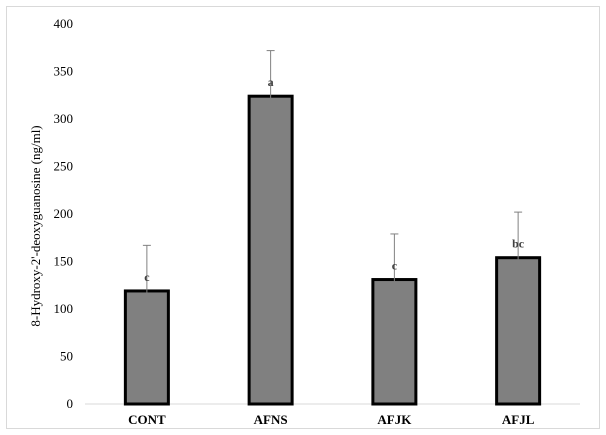 This screenshot has height=435, width=606. What do you see at coordinates (70, 403) in the screenshot?
I see `y-tick-label: 0` at bounding box center [70, 403].